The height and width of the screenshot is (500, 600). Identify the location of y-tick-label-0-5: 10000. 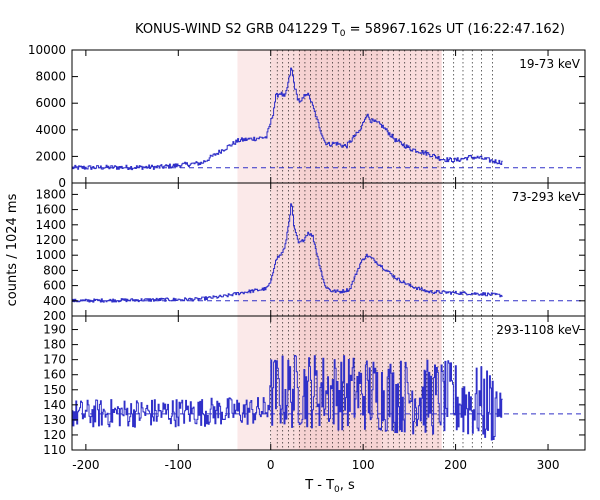
(47, 50).